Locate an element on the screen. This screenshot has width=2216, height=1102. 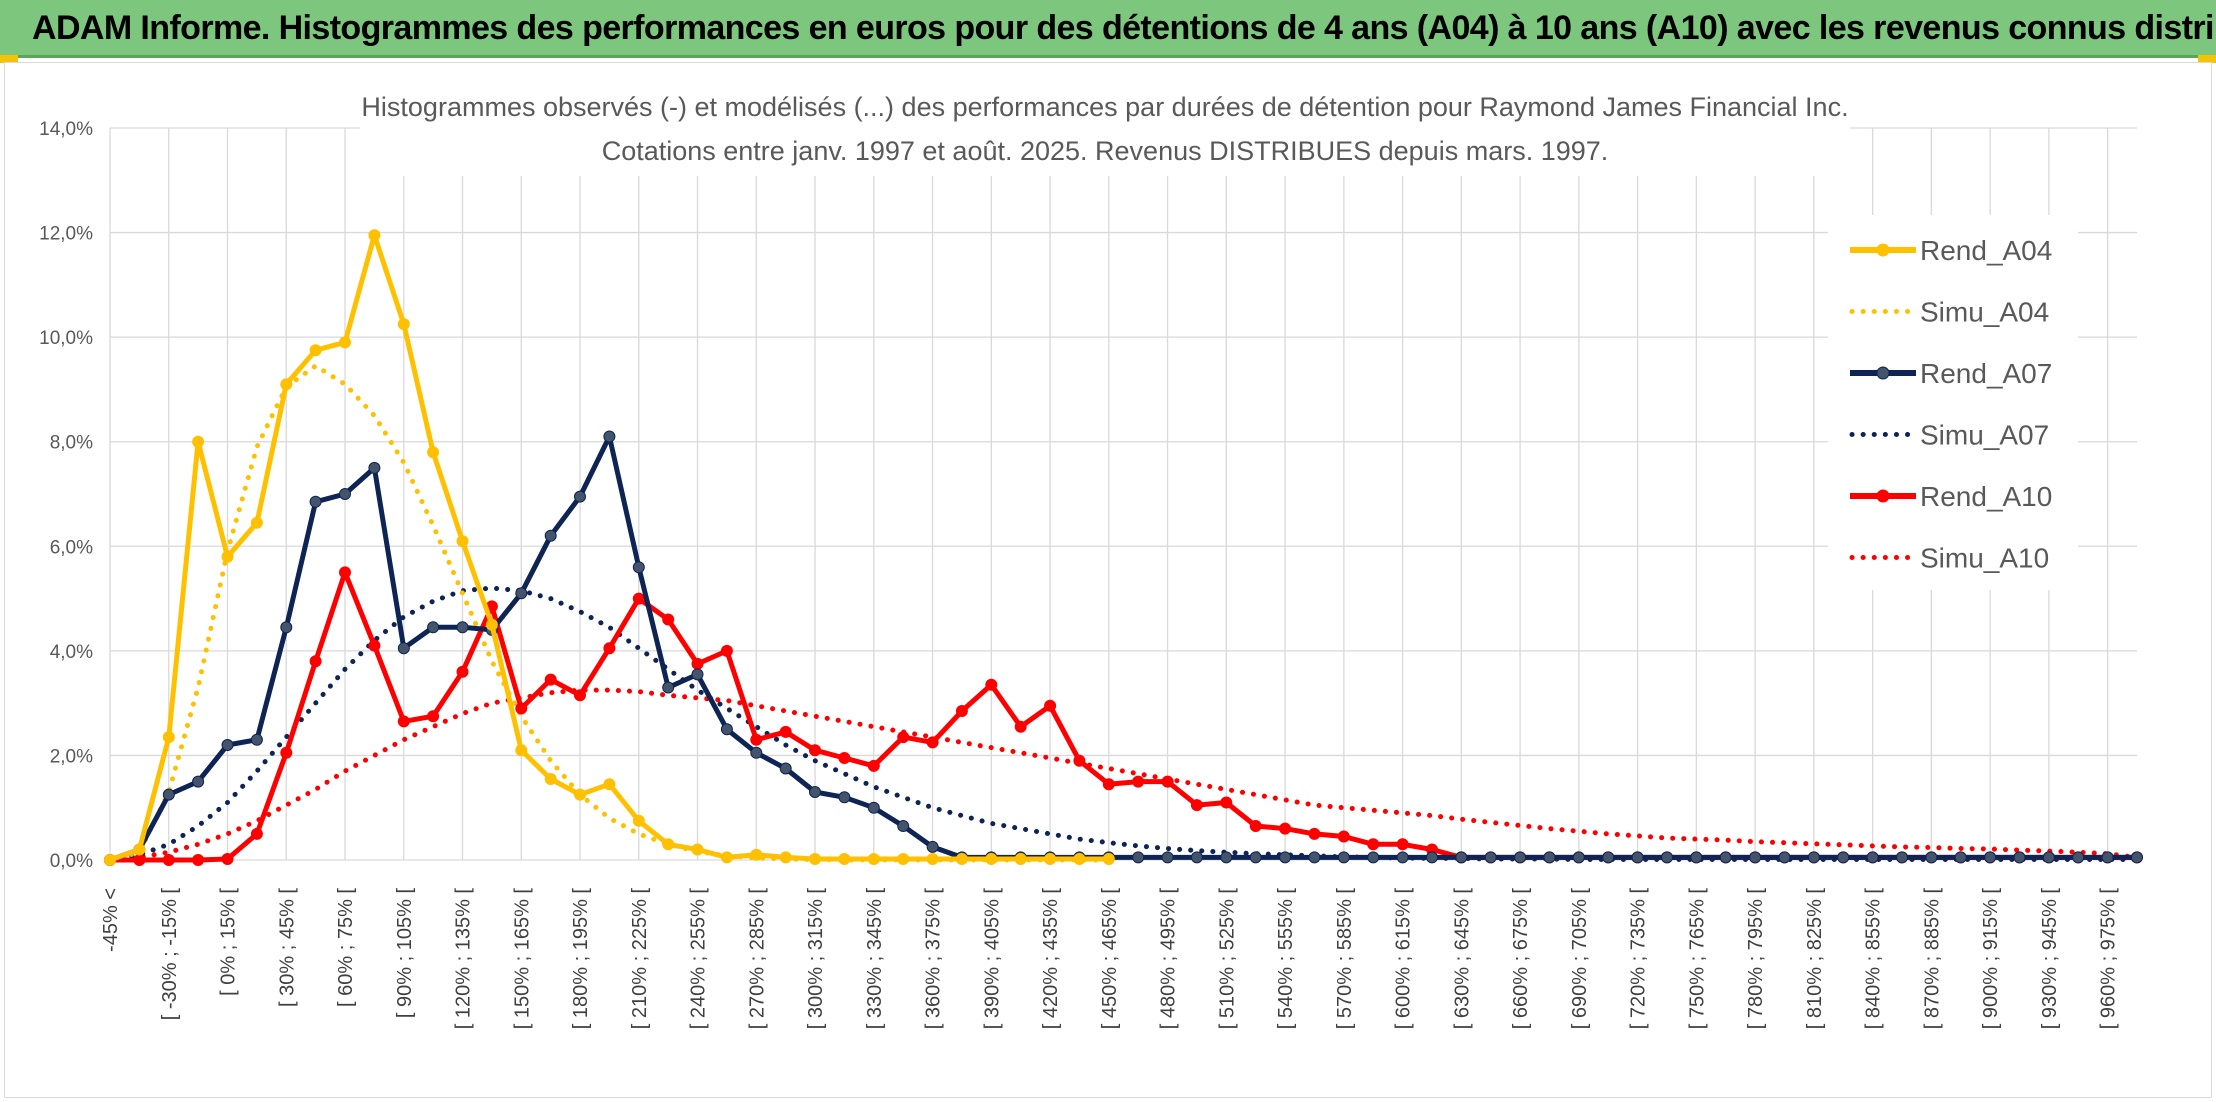
x-tick-label: [ 450% ; 465% [ is located at coordinates (1110, 959).